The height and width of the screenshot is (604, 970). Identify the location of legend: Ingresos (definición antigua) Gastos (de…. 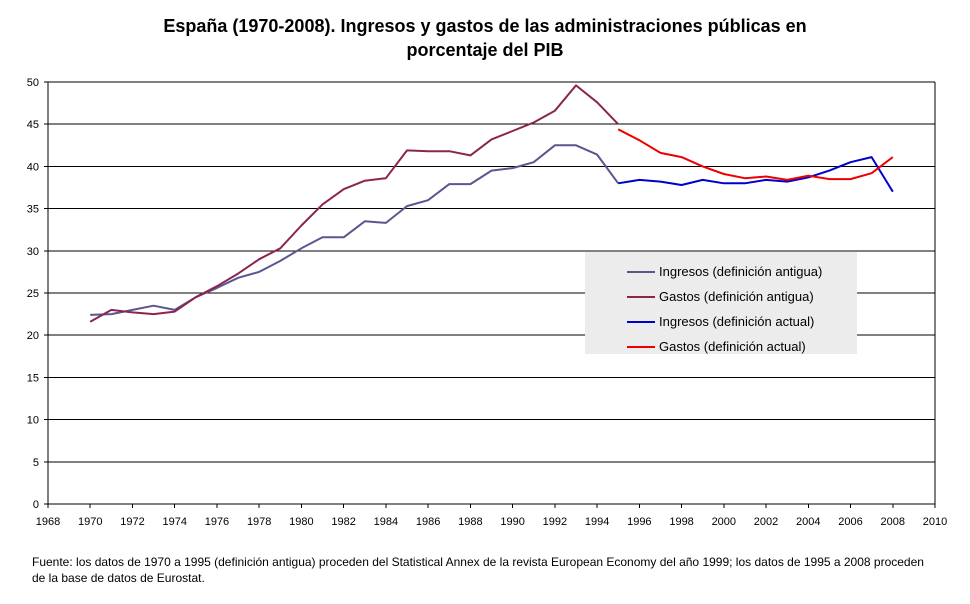
(721, 303).